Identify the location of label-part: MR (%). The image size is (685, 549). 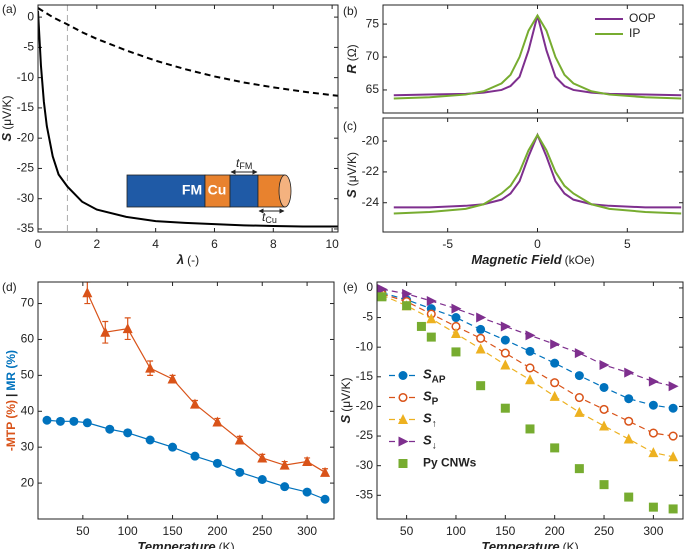
(11, 370).